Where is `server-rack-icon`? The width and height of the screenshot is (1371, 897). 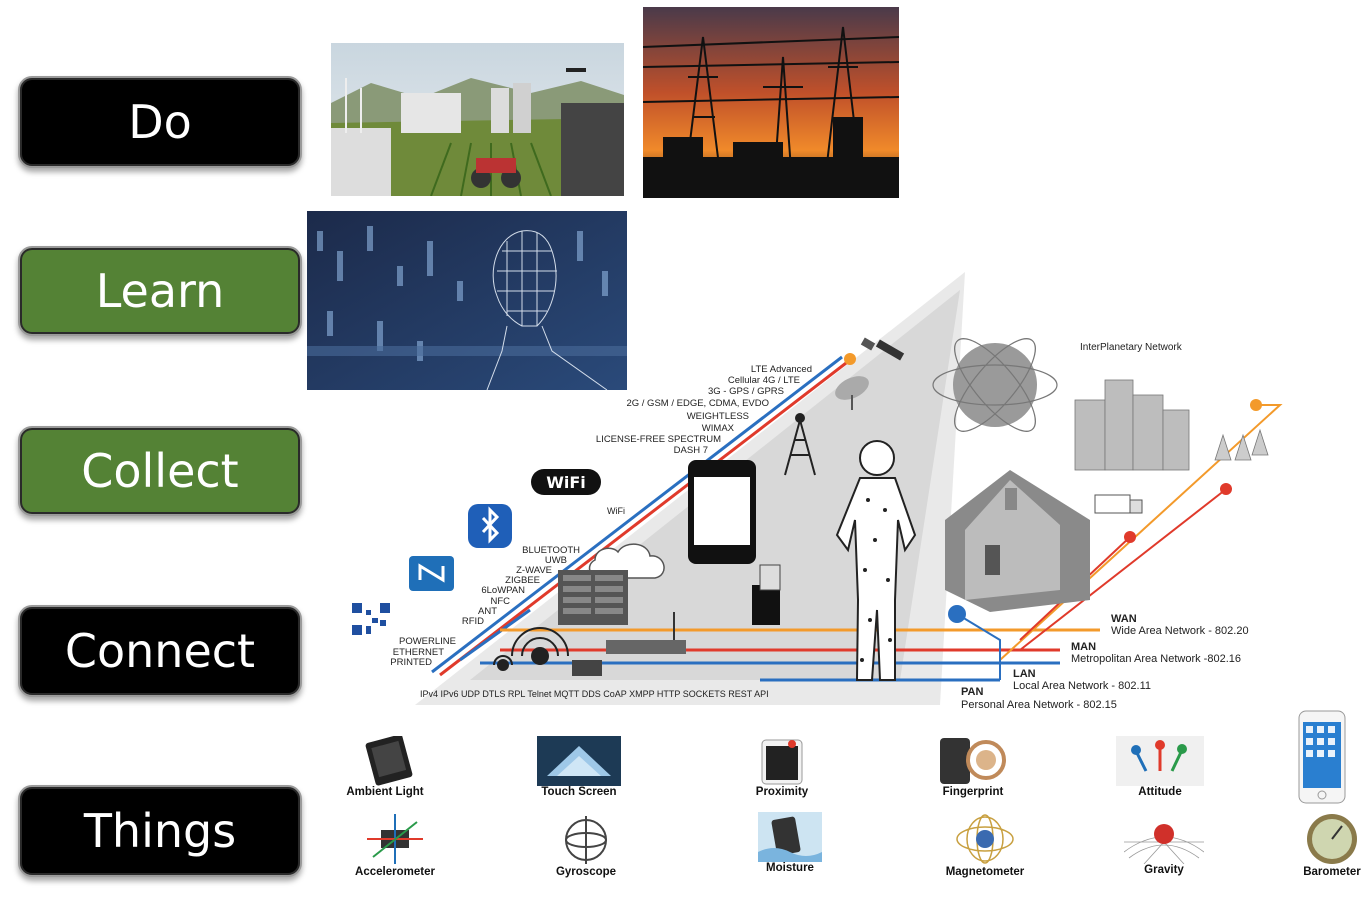 server-rack-icon is located at coordinates (593, 597).